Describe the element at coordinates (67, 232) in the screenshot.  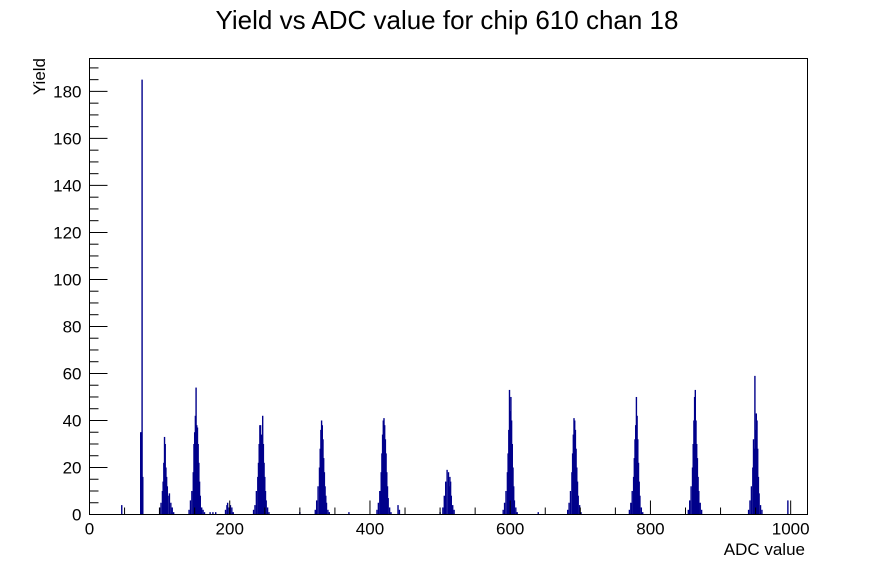
I see `y-tick-label: 120` at that location.